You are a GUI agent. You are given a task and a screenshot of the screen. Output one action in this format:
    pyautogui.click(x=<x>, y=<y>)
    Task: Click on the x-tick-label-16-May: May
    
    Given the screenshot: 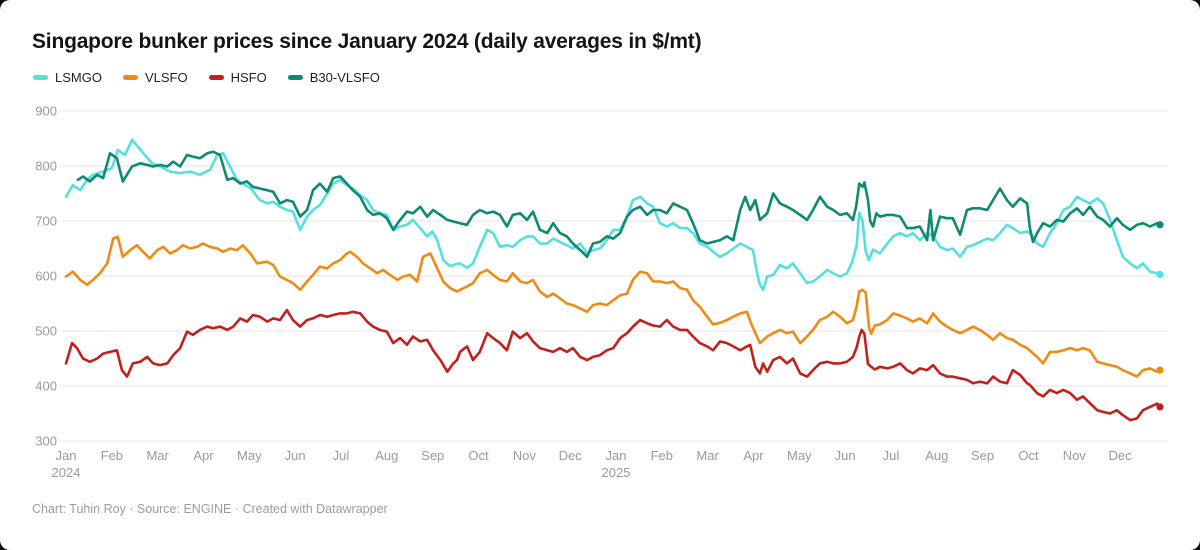 What is the action you would take?
    pyautogui.click(x=799, y=455)
    